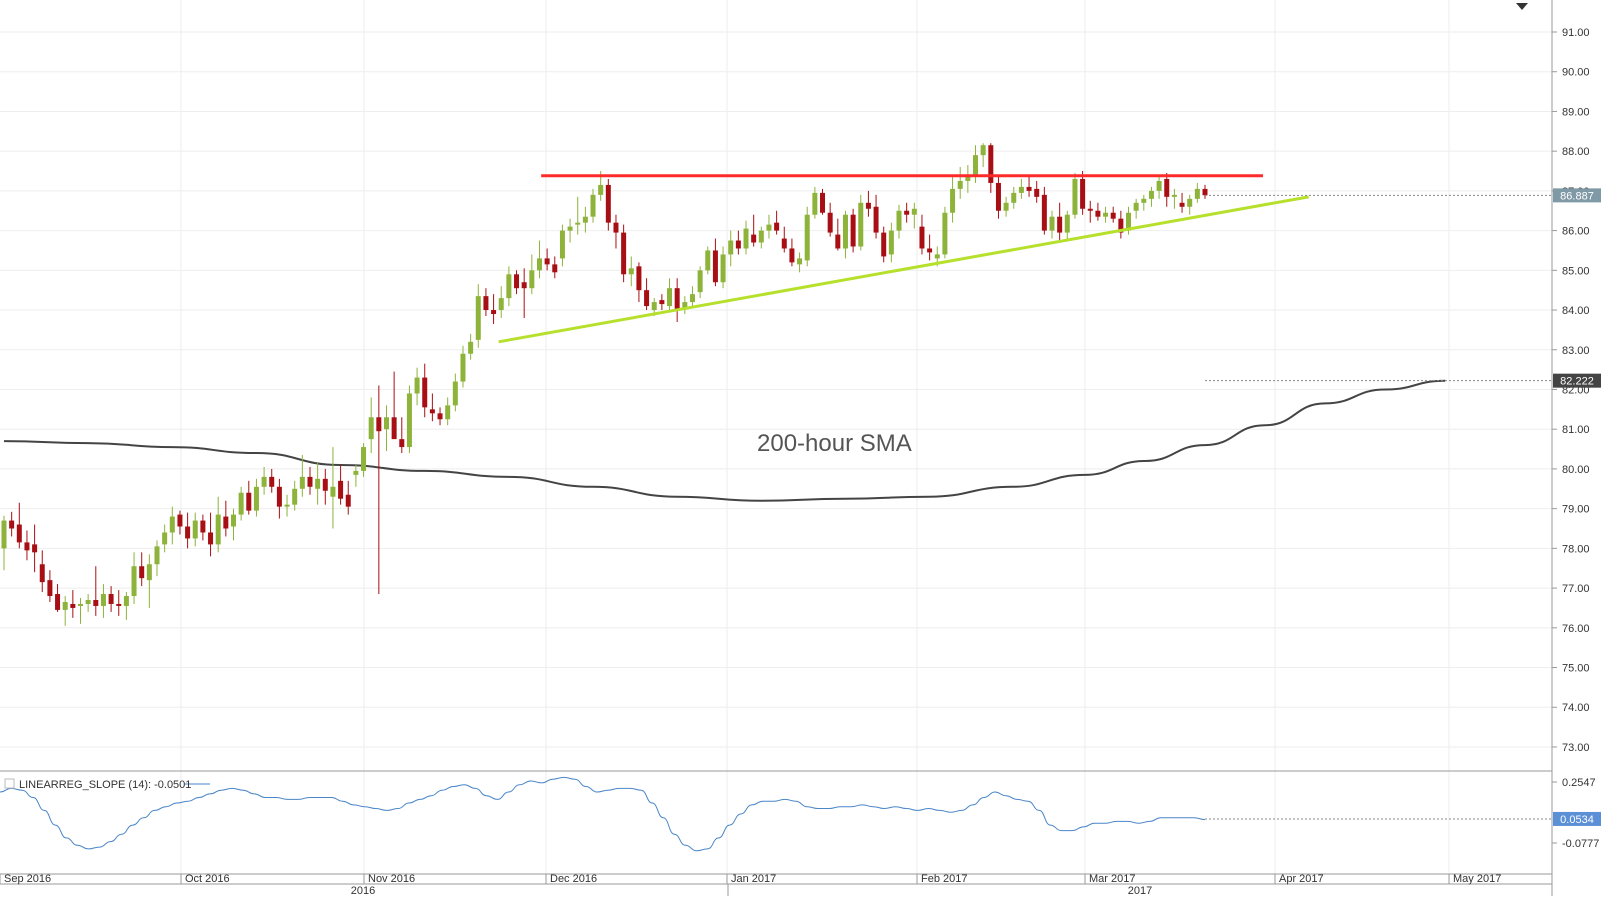 This screenshot has height=901, width=1617. I want to click on y-tick-label: 77.00, so click(1576, 589).